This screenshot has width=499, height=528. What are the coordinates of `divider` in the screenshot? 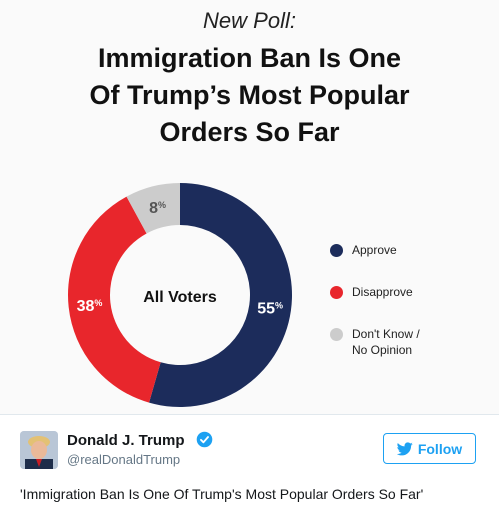 It's located at (249, 414).